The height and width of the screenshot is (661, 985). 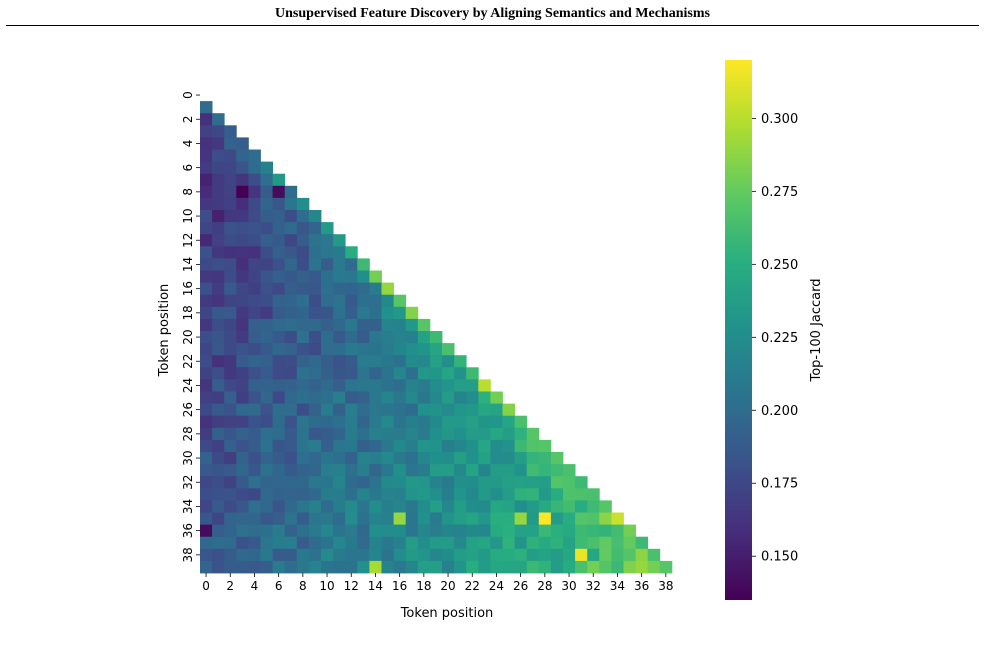 What do you see at coordinates (779, 484) in the screenshot?
I see `colorbar-tick-label: 0.175` at bounding box center [779, 484].